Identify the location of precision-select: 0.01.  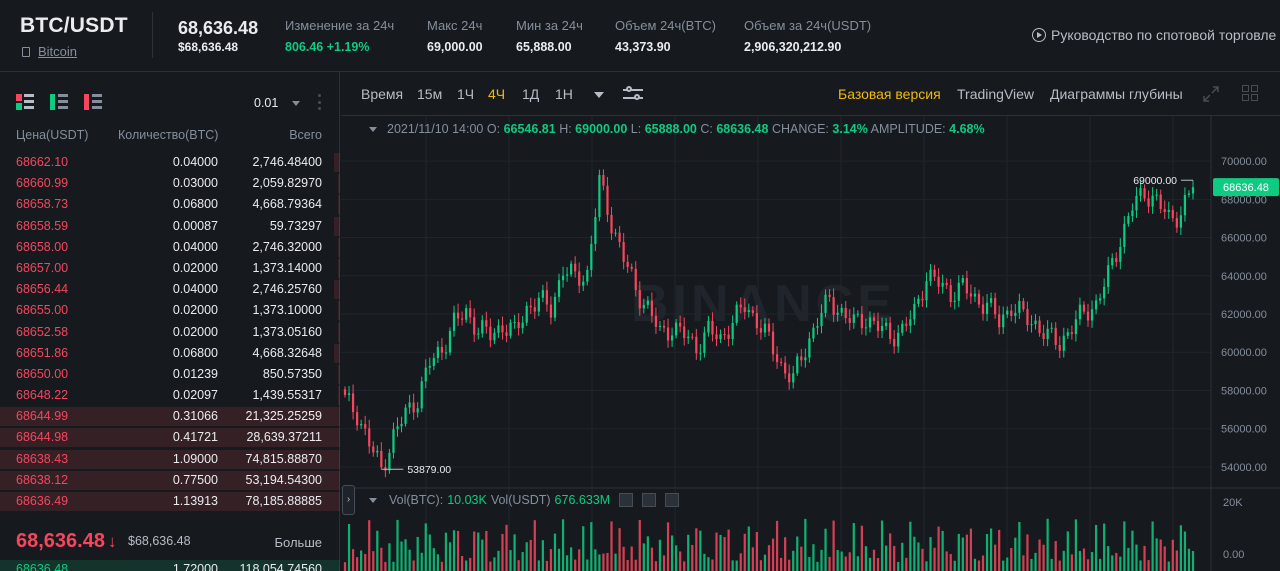
(277, 103).